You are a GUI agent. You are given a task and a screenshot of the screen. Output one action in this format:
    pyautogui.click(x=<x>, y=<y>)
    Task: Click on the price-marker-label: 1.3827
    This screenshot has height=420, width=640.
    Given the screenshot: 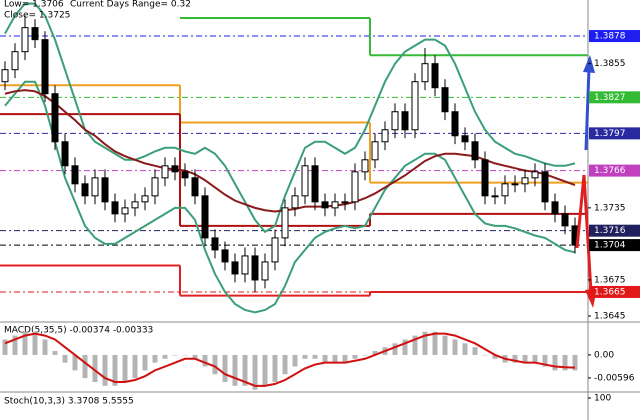 What is the action you would take?
    pyautogui.click(x=610, y=98)
    